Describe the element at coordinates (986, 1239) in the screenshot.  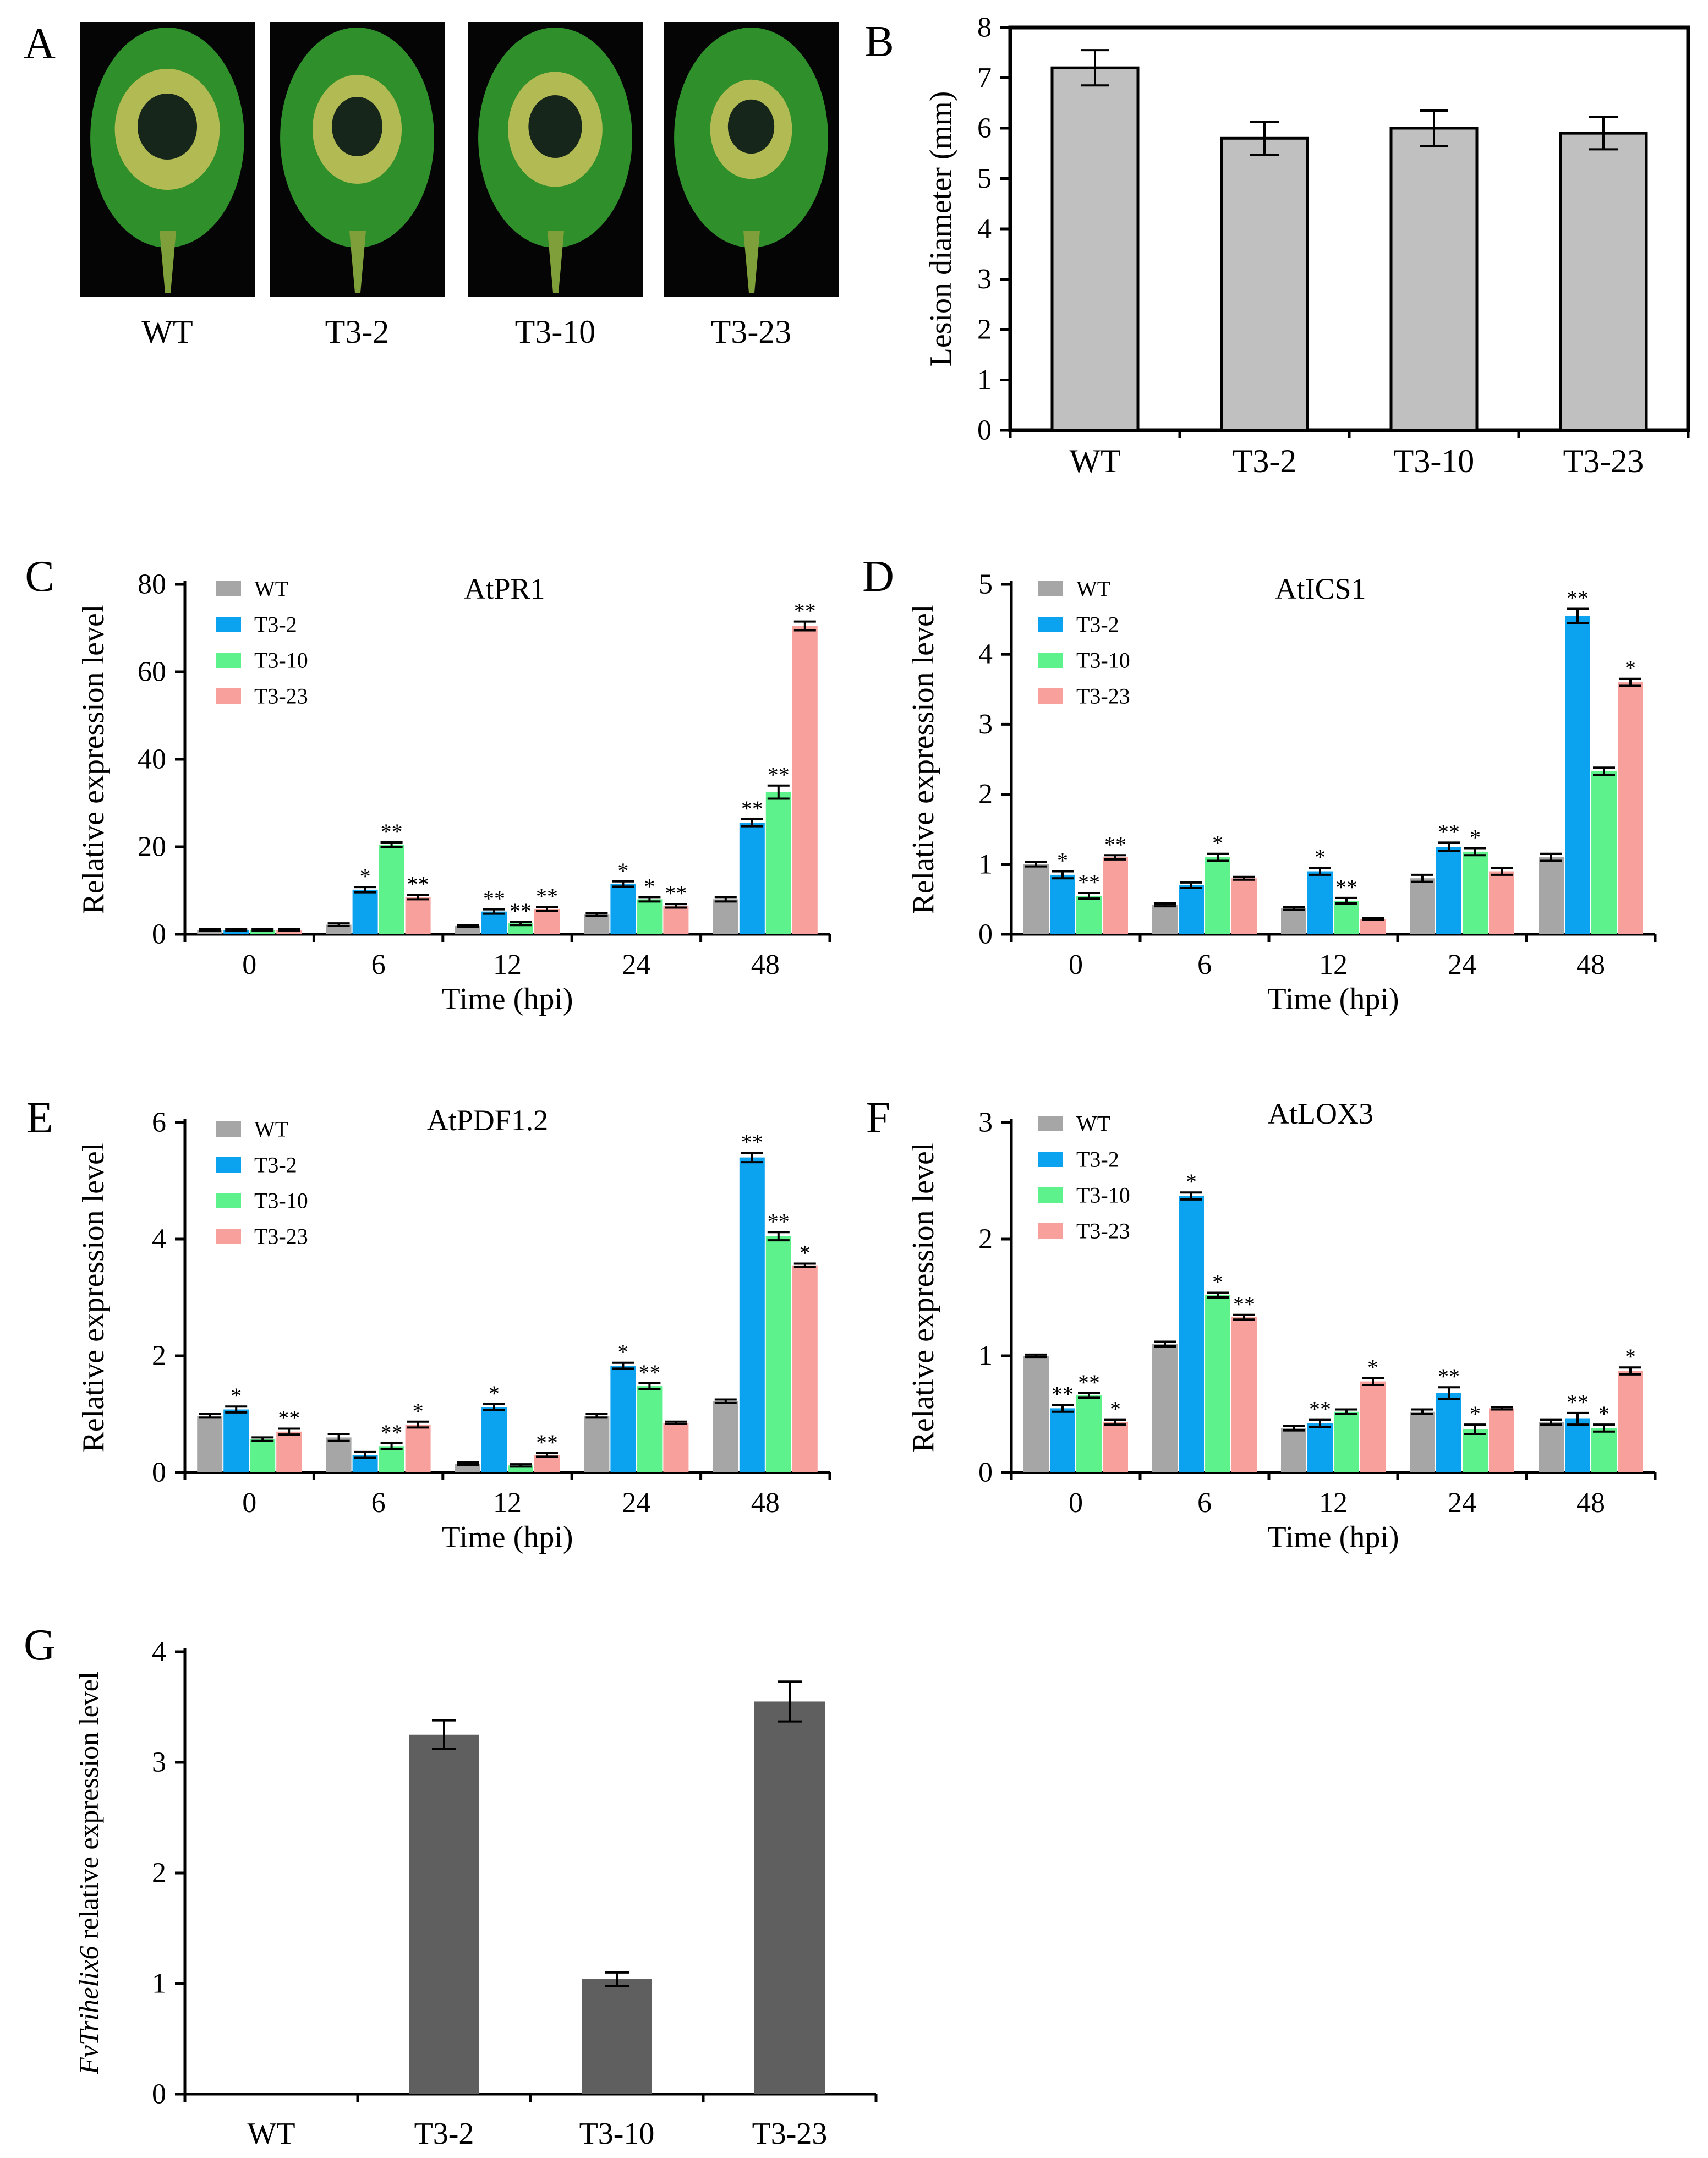
I see `y-tick-label: 2` at that location.